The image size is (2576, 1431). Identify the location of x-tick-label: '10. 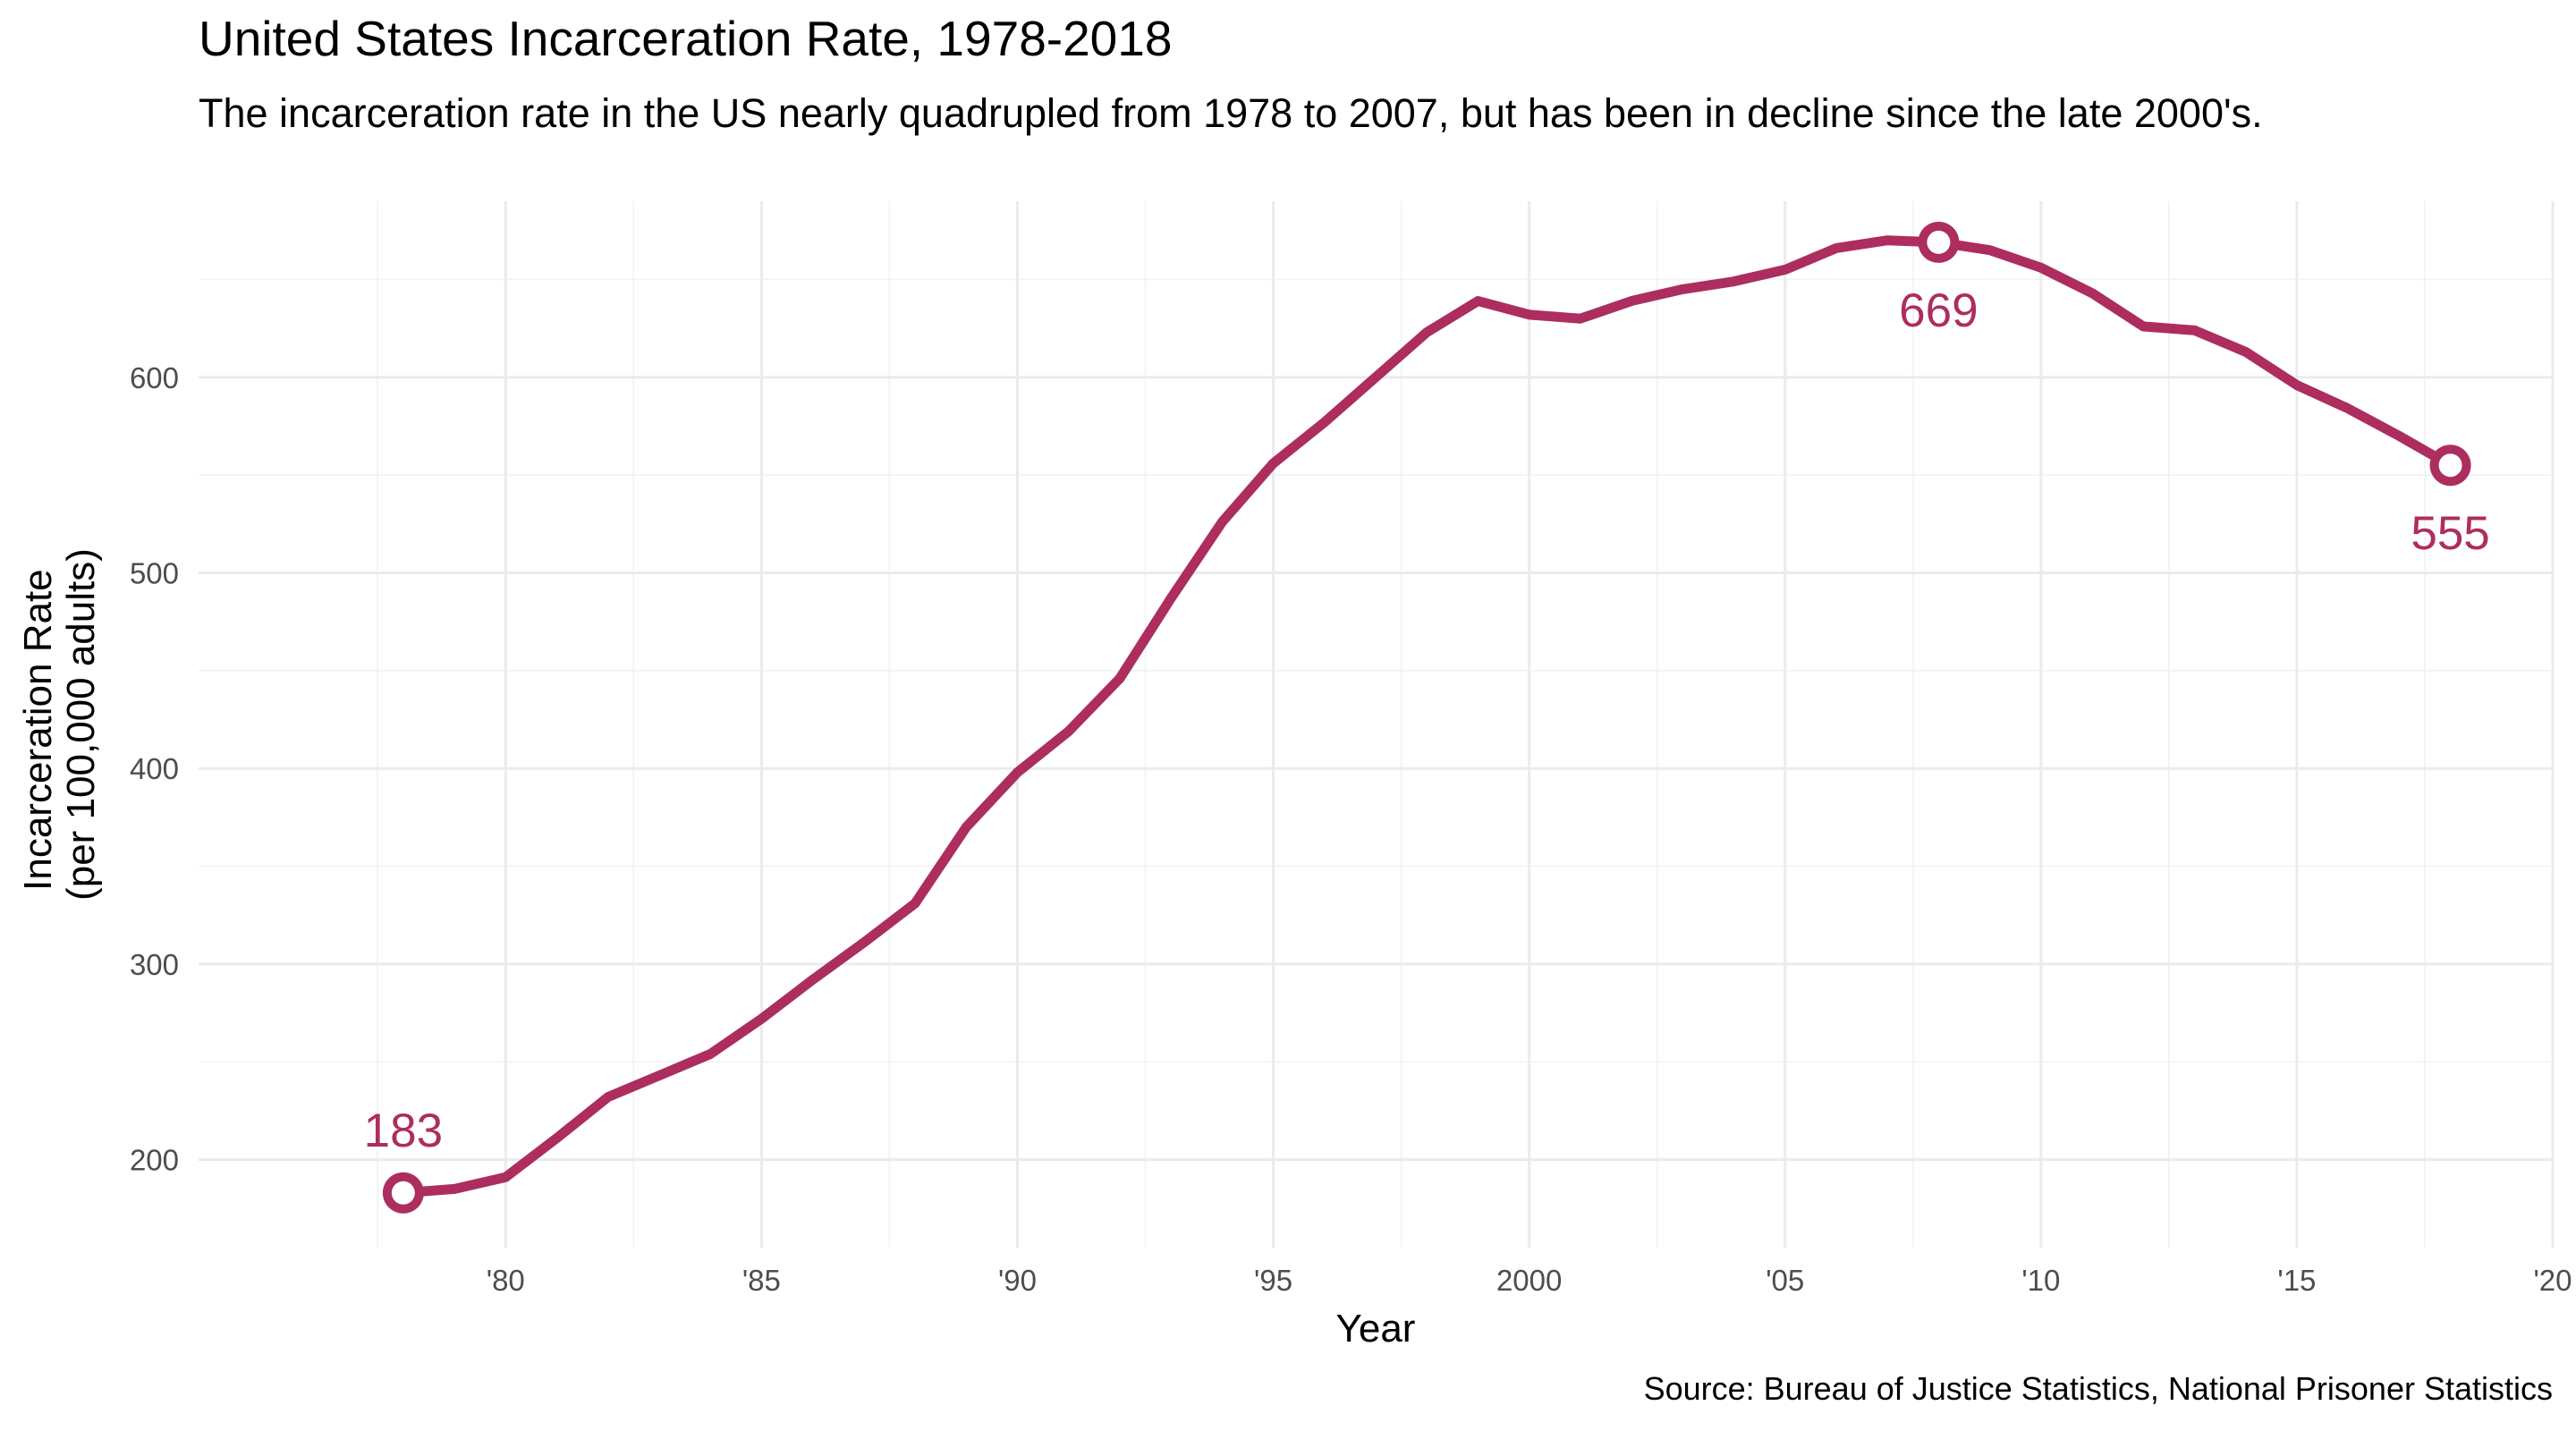
(2040, 1281).